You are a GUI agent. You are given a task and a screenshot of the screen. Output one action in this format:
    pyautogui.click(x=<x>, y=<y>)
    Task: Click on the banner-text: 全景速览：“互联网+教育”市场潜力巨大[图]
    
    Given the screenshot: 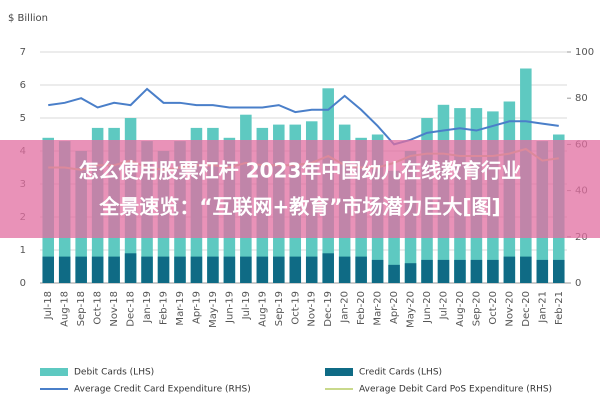 What is the action you would take?
    pyautogui.click(x=299, y=207)
    